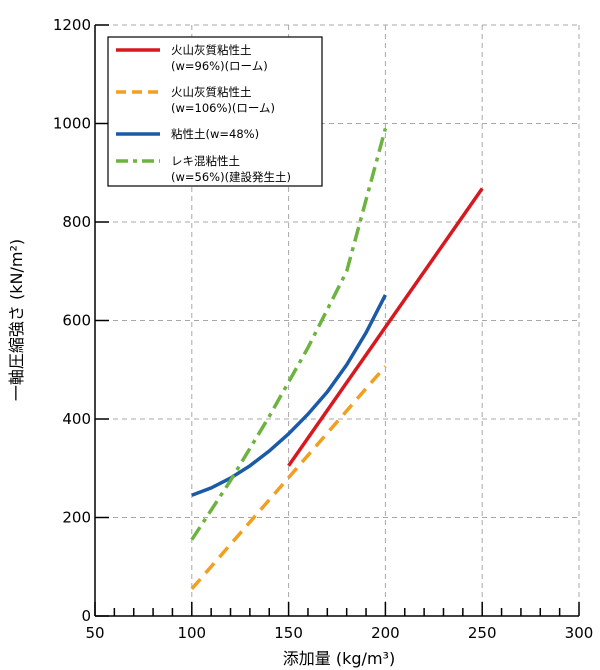 This screenshot has height=670, width=600. Describe the element at coordinates (76, 222) in the screenshot. I see `y-tick-label: 800` at that location.